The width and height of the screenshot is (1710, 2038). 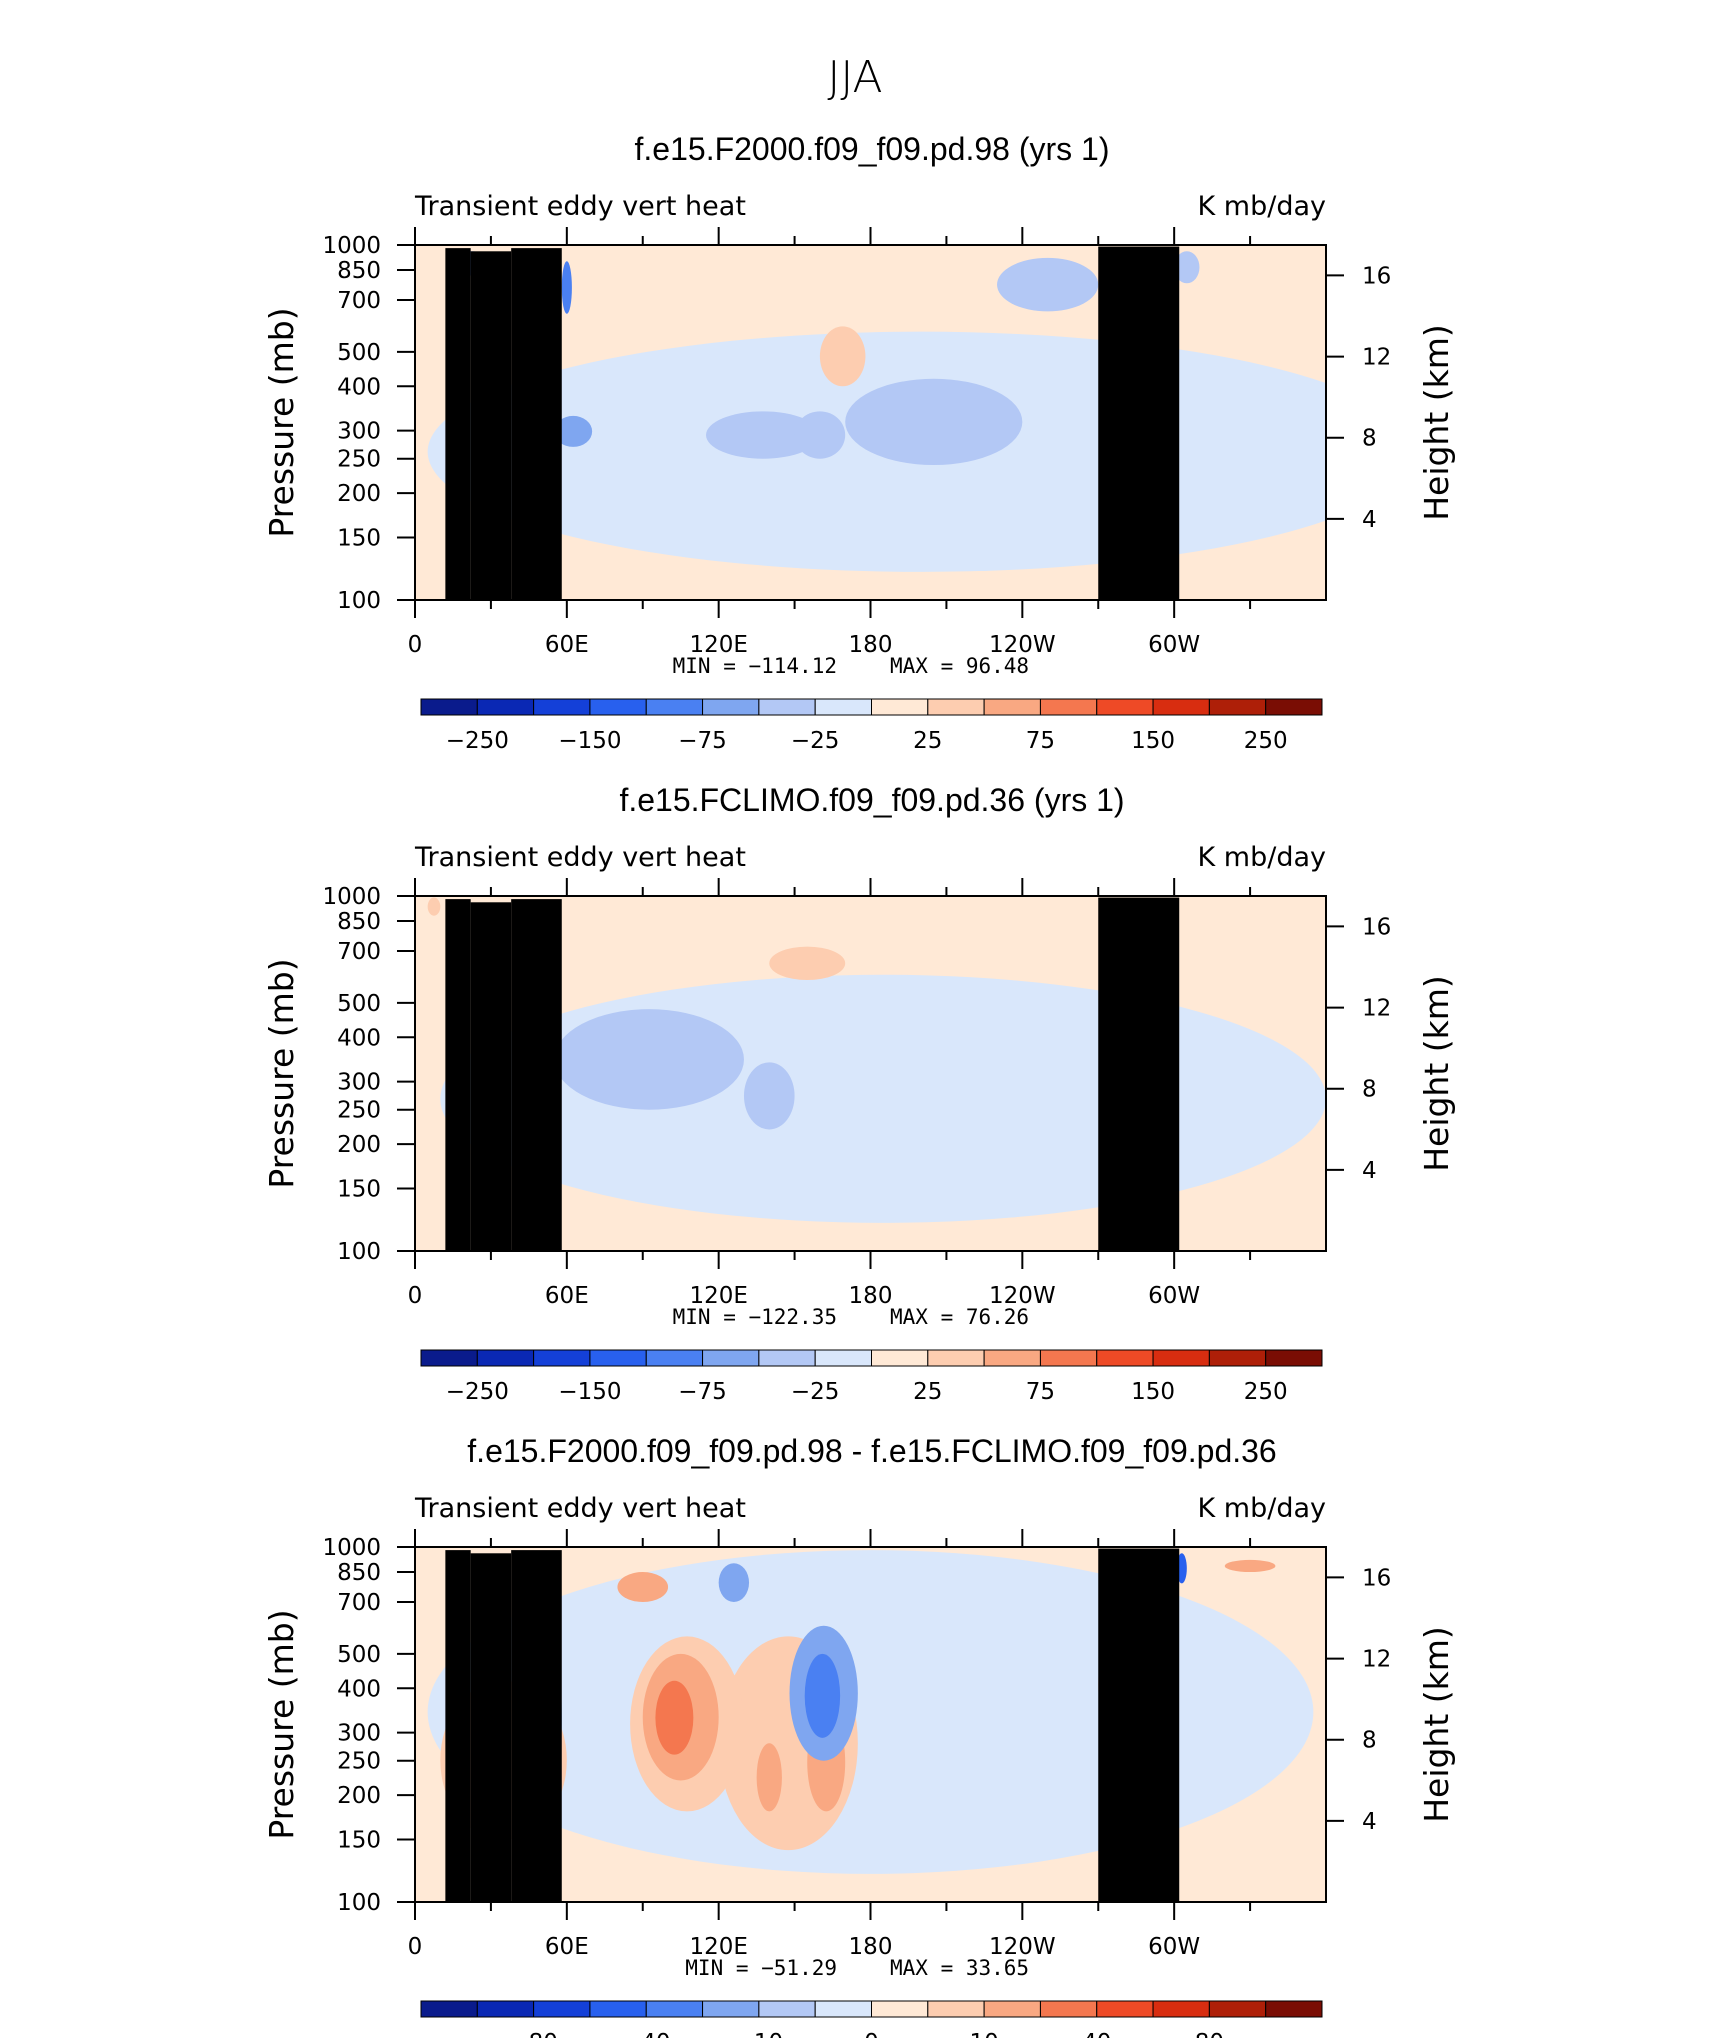 I want to click on y-tick-label: 150, so click(x=359, y=1189).